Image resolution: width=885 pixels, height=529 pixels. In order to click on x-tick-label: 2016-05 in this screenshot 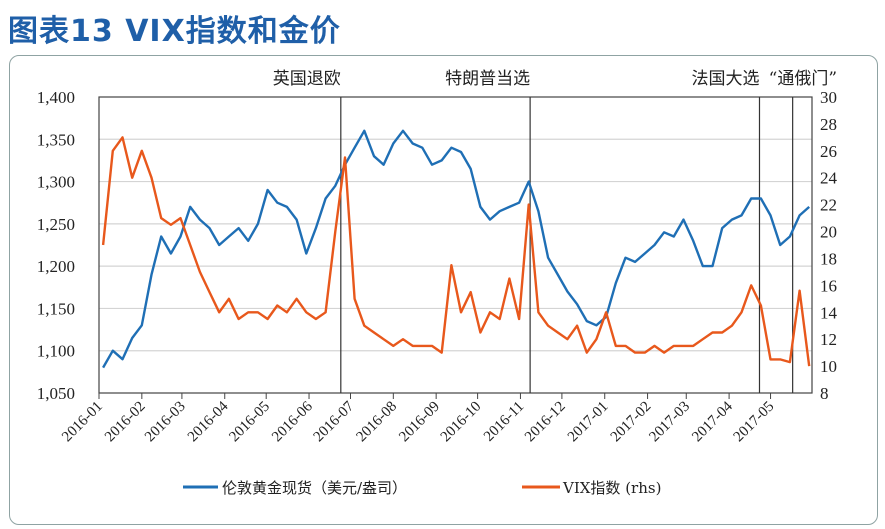, I will do `click(249, 422)`.